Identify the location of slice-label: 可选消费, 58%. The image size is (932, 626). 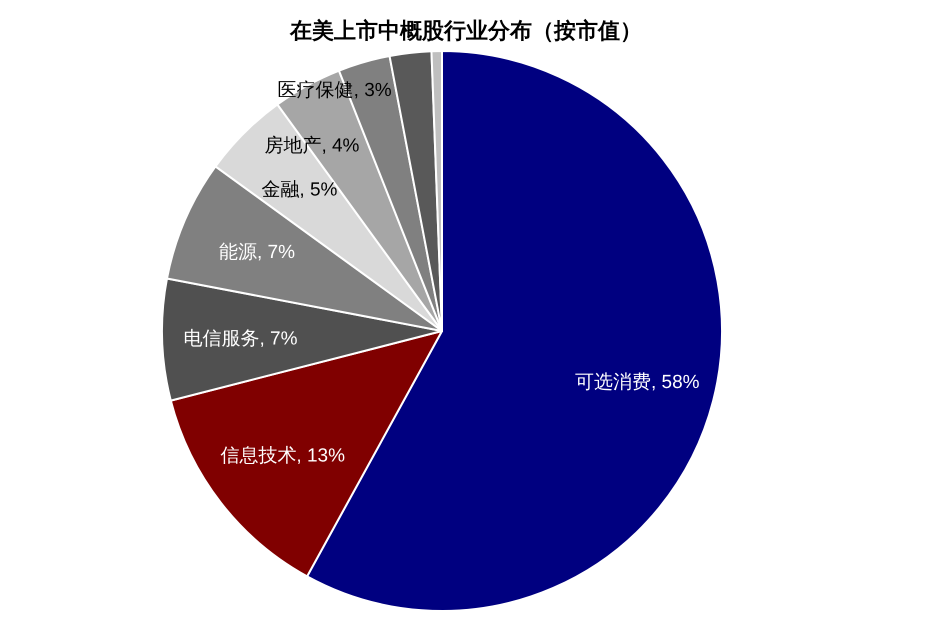
(637, 383).